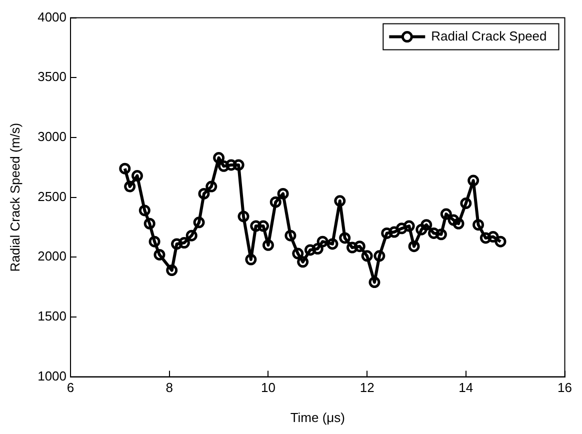  I want to click on y-tick-label: 3500, so click(52, 76).